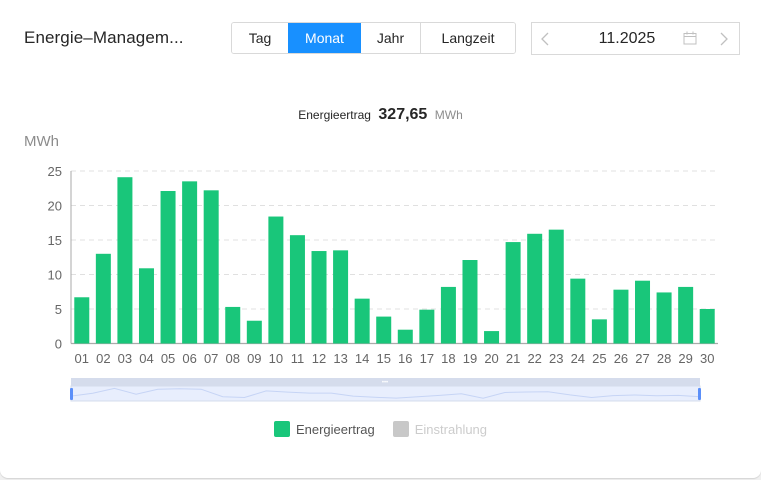 Image resolution: width=761 pixels, height=480 pixels. Describe the element at coordinates (319, 358) in the screenshot. I see `x-tick-label: 12` at that location.